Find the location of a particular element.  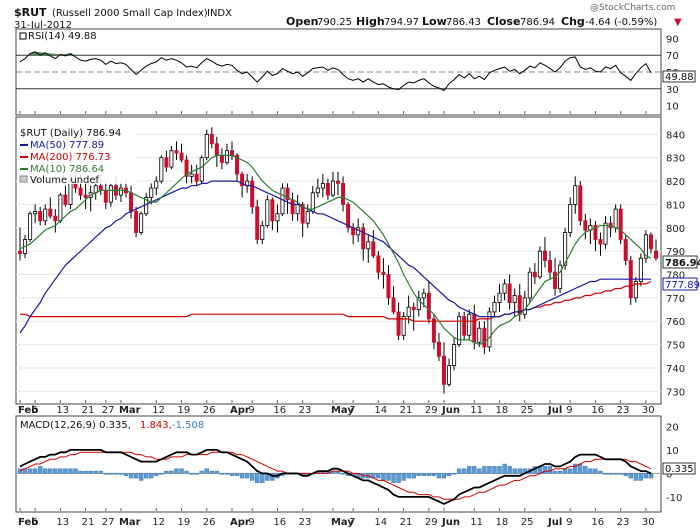

chg-label: Chg is located at coordinates (573, 21).